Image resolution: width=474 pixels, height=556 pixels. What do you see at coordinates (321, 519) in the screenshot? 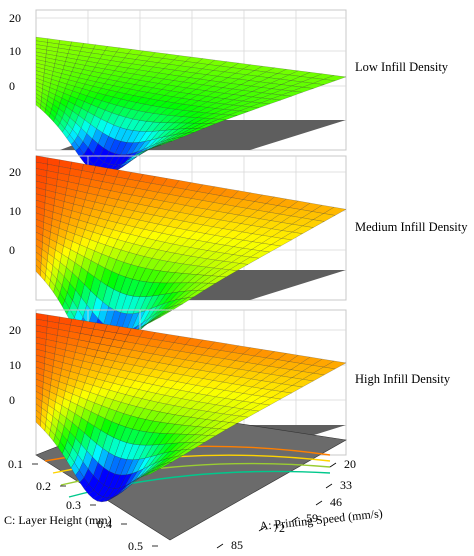
I see `x-axis-label: A: Printing Speed (mm/s)` at bounding box center [321, 519].